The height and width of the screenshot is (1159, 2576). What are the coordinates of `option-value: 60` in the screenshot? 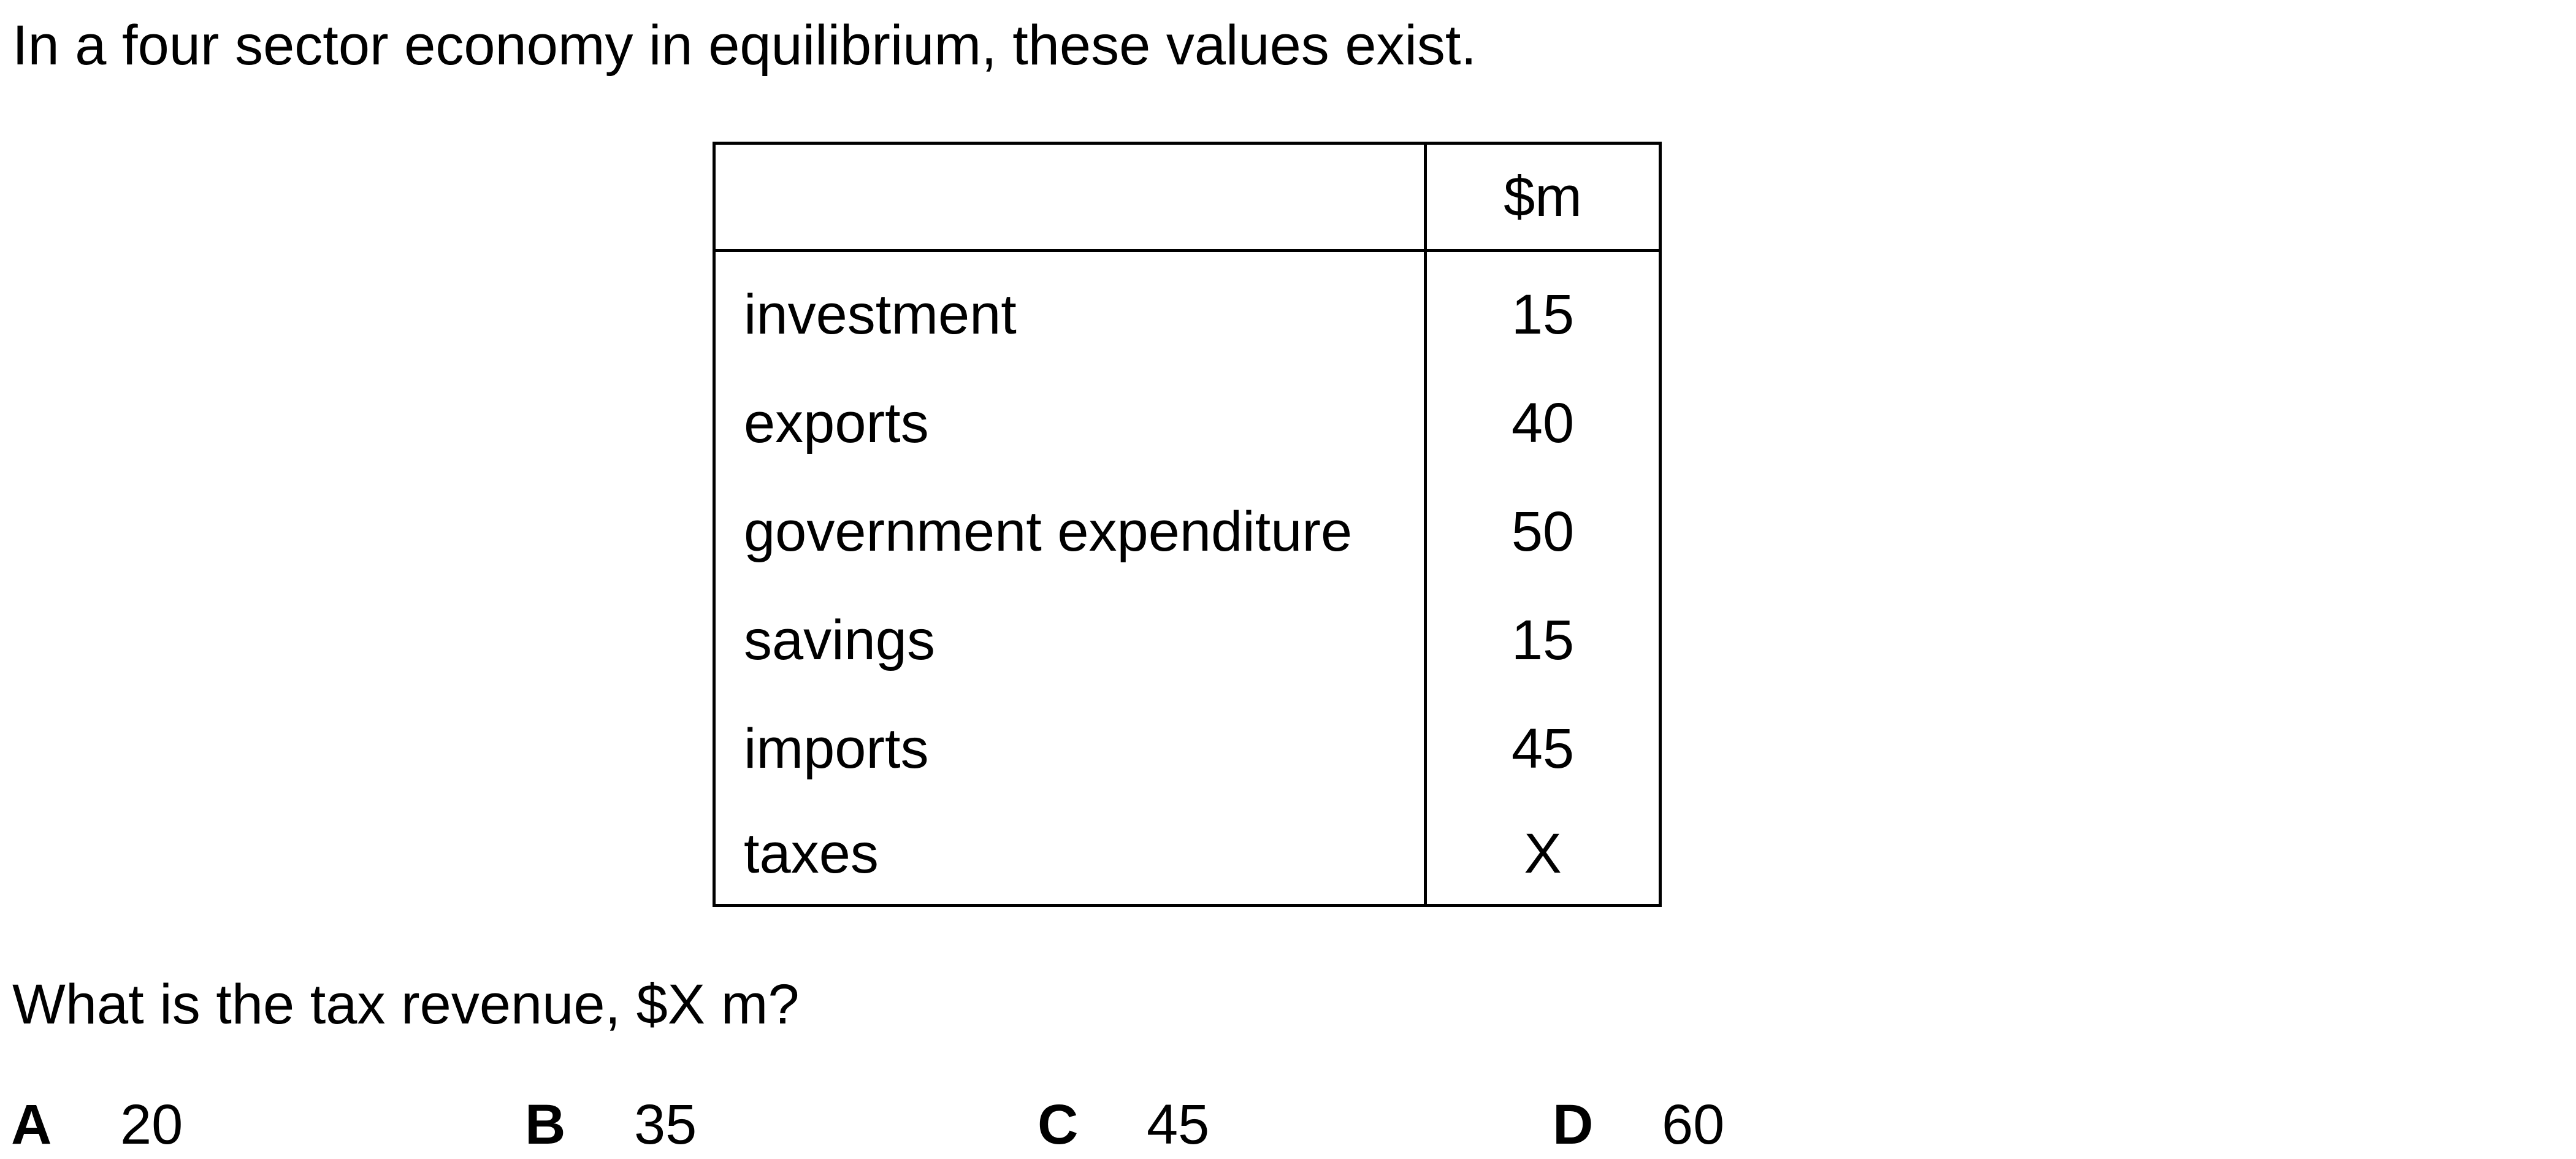 It's located at (1693, 1124).